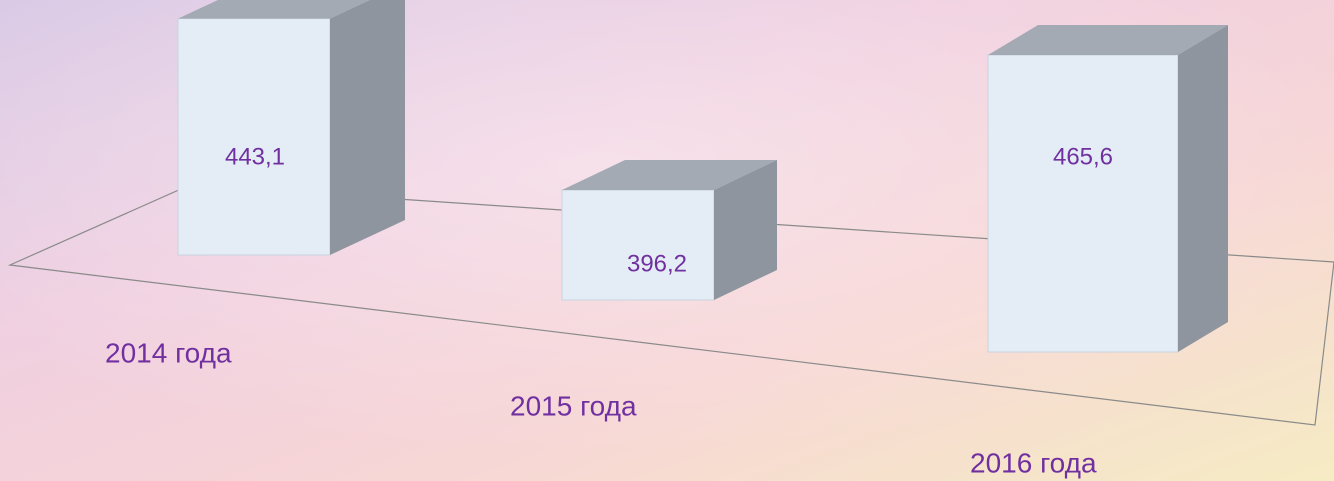 The image size is (1334, 481). I want to click on category-label: 2016 года, so click(1033, 462).